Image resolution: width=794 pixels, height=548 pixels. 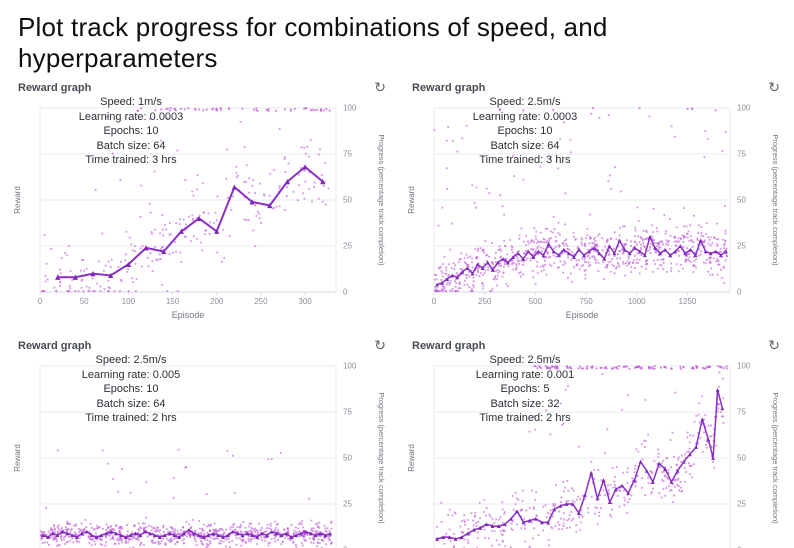 What do you see at coordinates (217, 301) in the screenshot?
I see `svg-text: 200` at bounding box center [217, 301].